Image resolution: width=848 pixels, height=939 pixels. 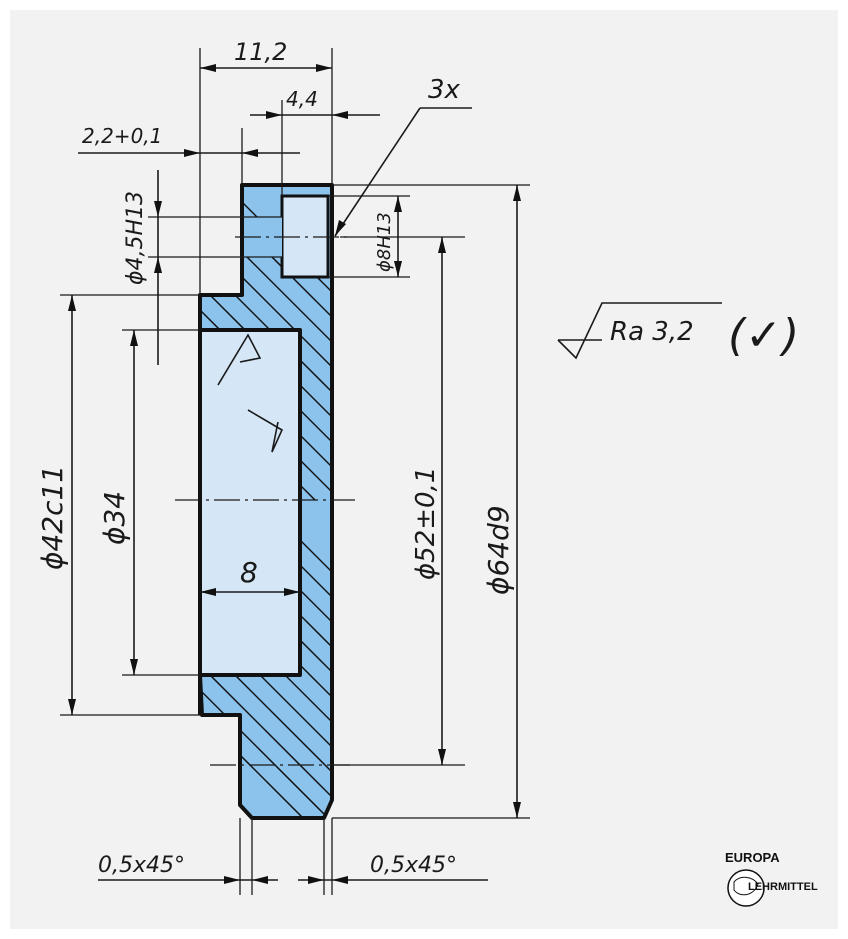 I want to click on dim-pin-hole-dia: ϕ4,5H13, so click(x=135, y=238).